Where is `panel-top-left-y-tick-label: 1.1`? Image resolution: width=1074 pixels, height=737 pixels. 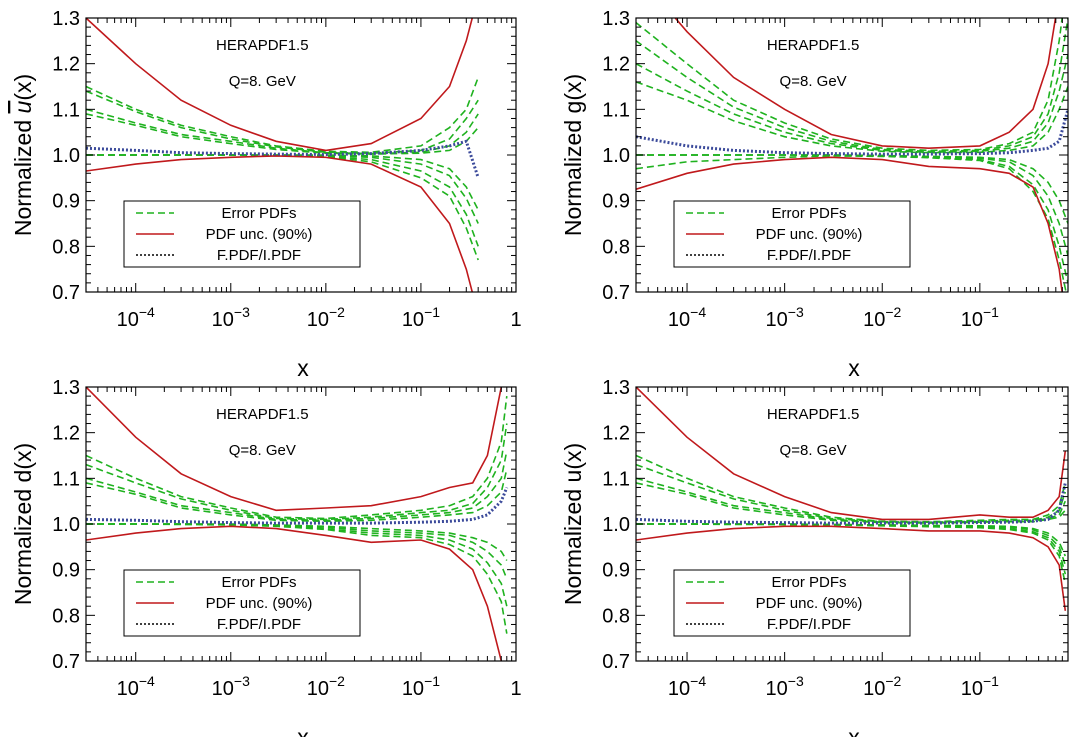 panel-top-left-y-tick-label: 1.1 is located at coordinates (66, 110).